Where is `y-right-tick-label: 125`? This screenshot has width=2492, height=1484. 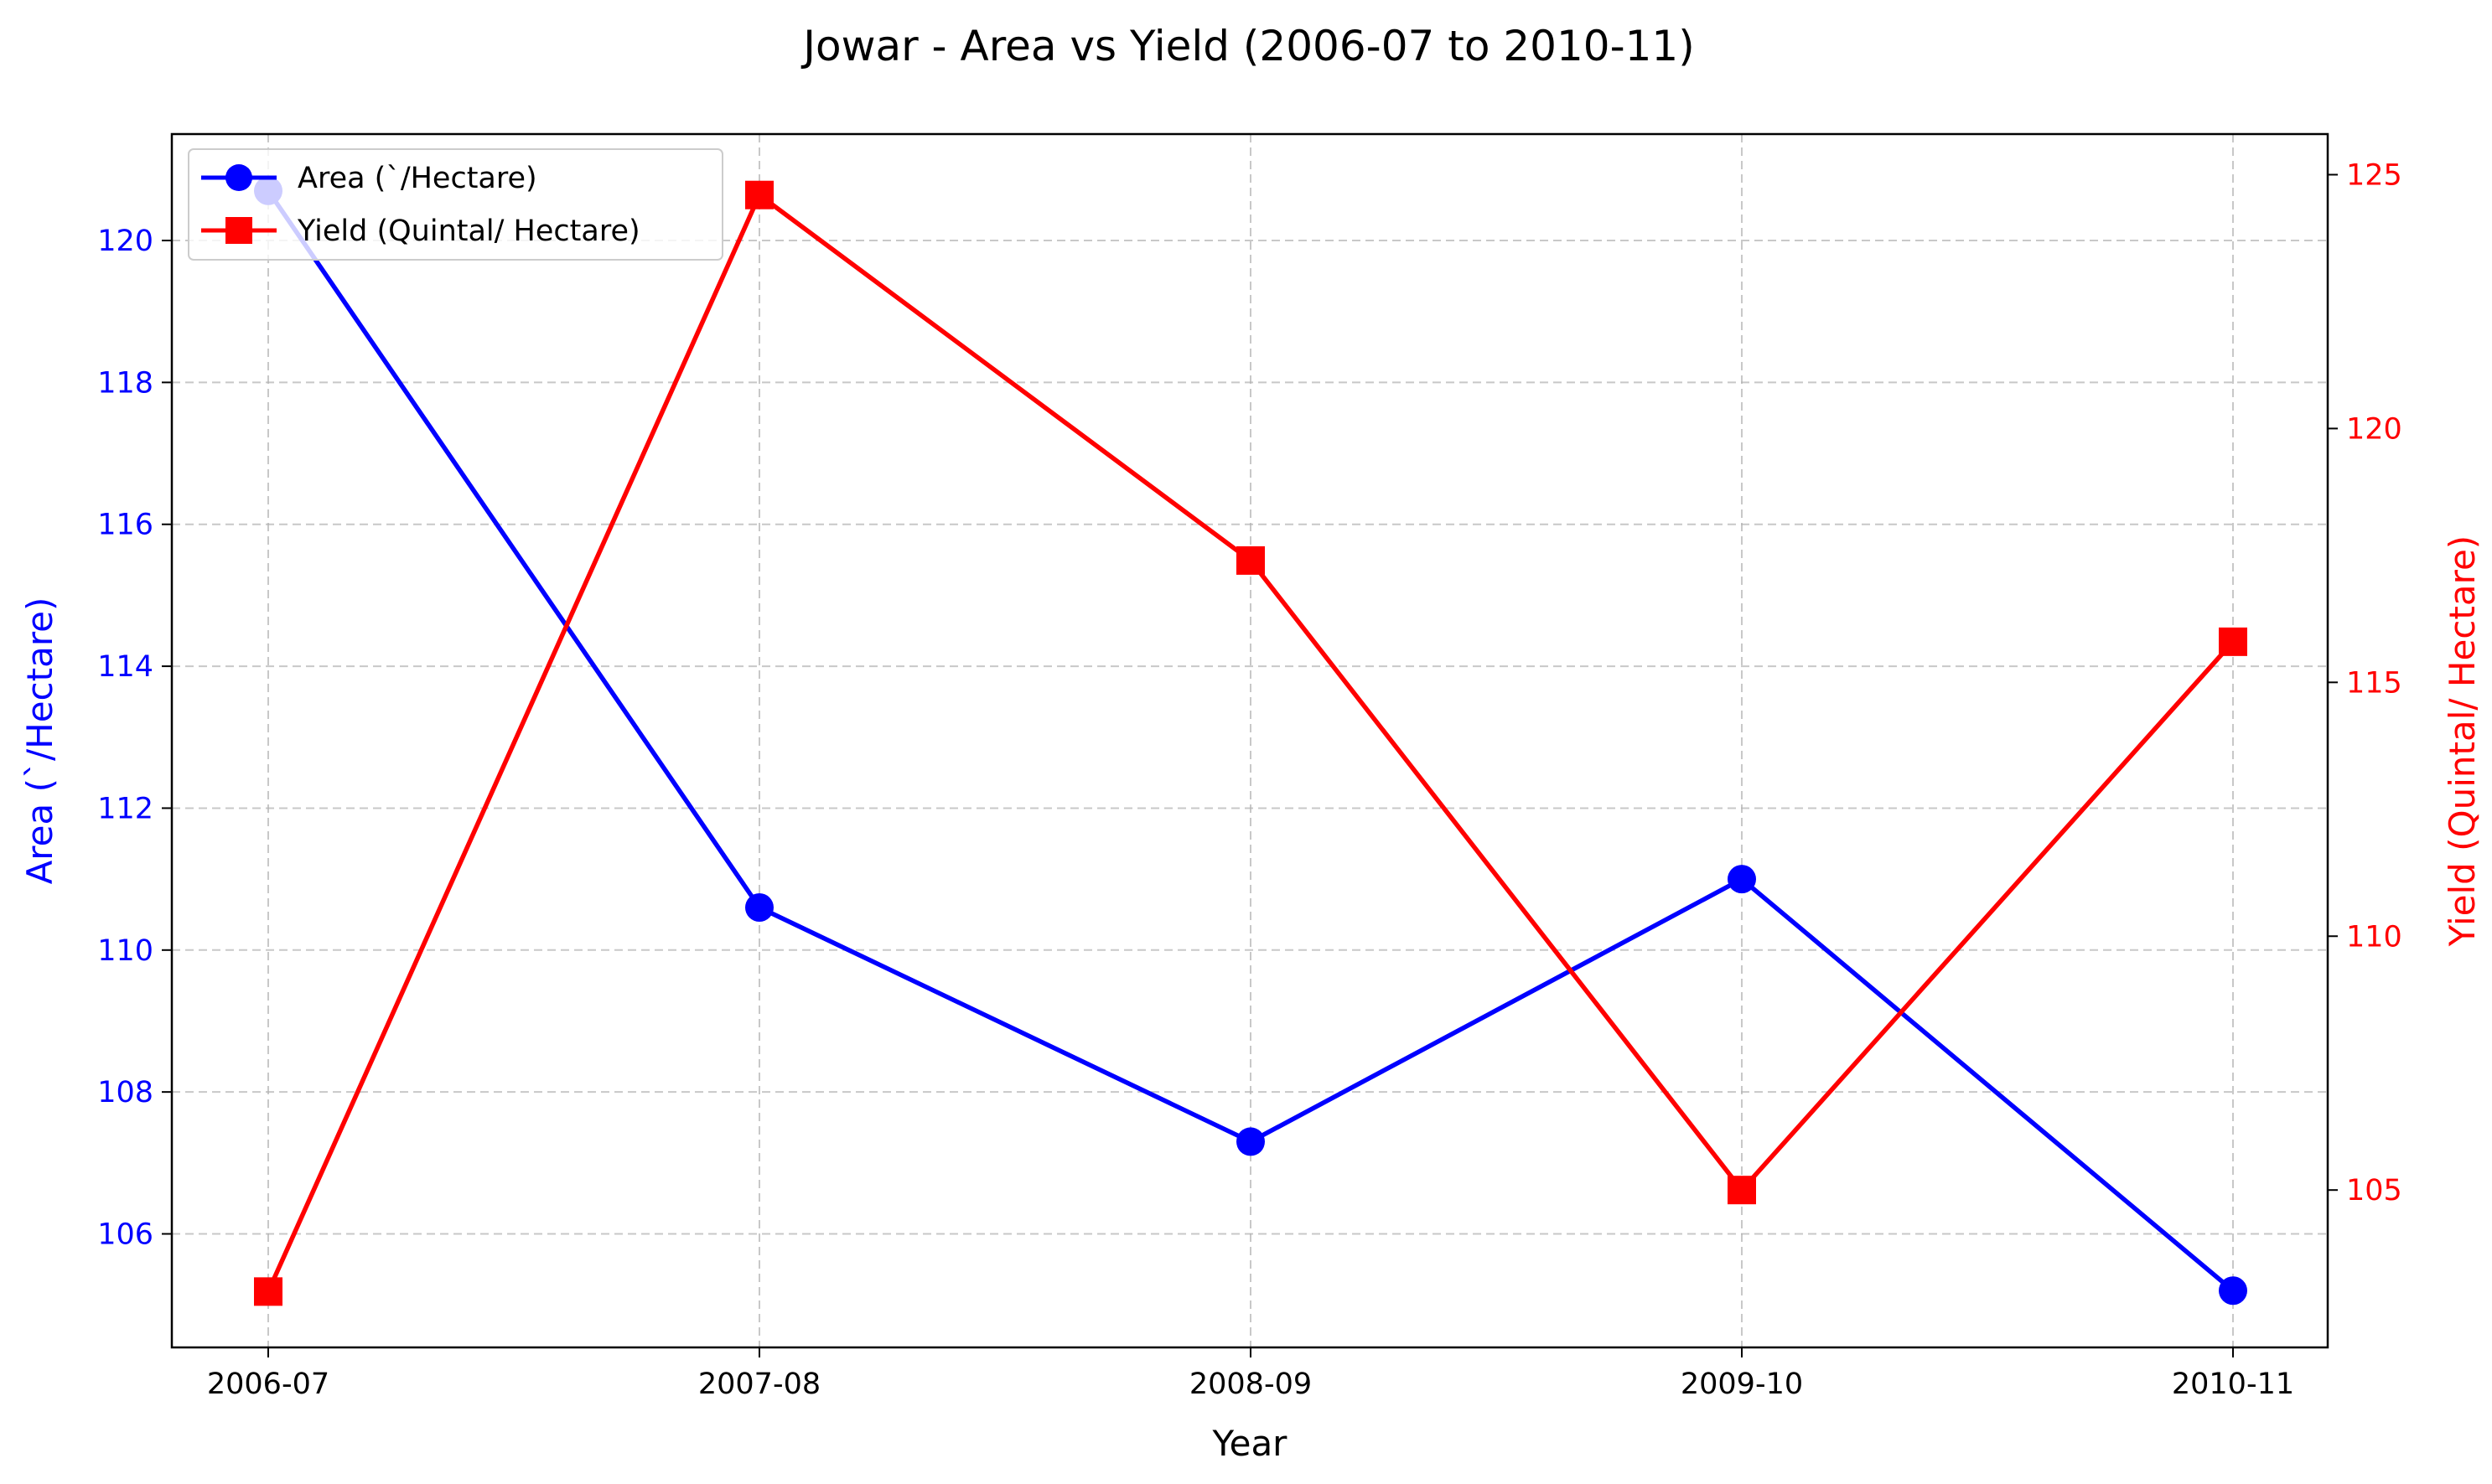
y-right-tick-label: 125 is located at coordinates (2374, 175).